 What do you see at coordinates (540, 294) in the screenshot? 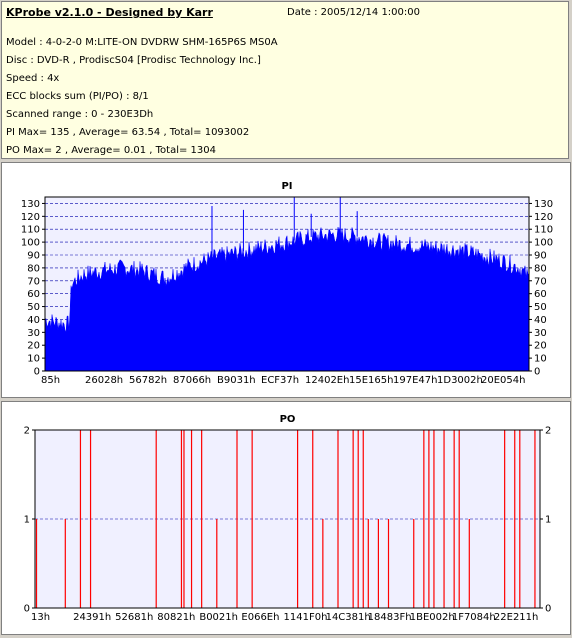
I see `pi-ytick-label-right: 60` at bounding box center [540, 294].